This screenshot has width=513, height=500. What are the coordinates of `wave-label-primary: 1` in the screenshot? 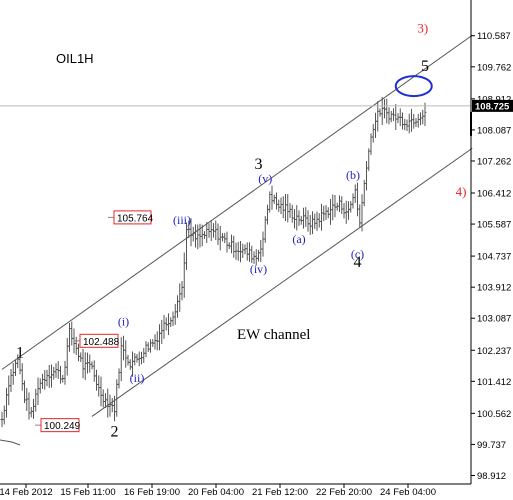 It's located at (20, 352).